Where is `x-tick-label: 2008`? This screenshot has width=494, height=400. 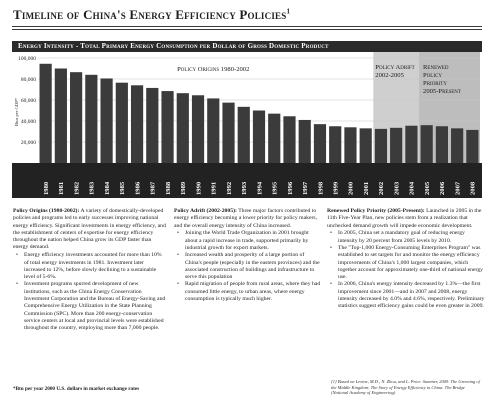 x-tick-label: 2008 is located at coordinates (473, 188).